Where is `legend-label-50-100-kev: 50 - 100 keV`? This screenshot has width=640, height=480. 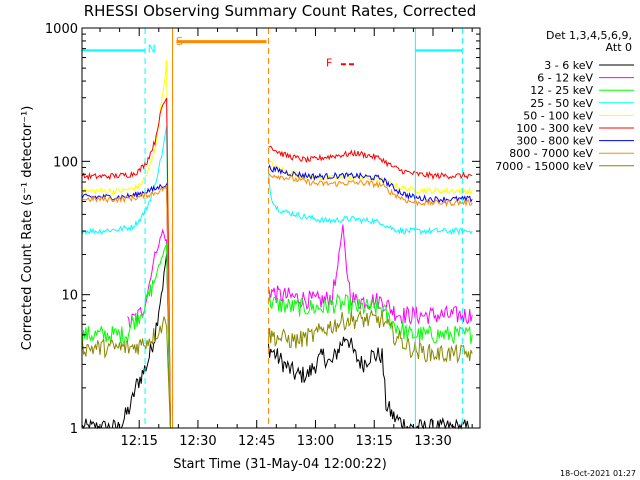
legend-label-50-100-kev: 50 - 100 keV is located at coordinates (558, 115).